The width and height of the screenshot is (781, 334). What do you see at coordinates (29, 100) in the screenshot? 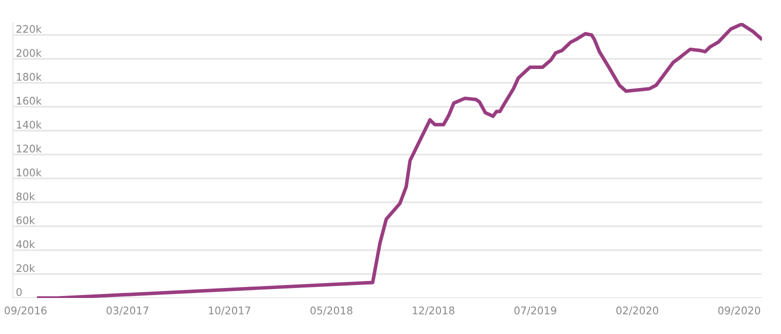
I see `y-tick-label: 160k` at bounding box center [29, 100].